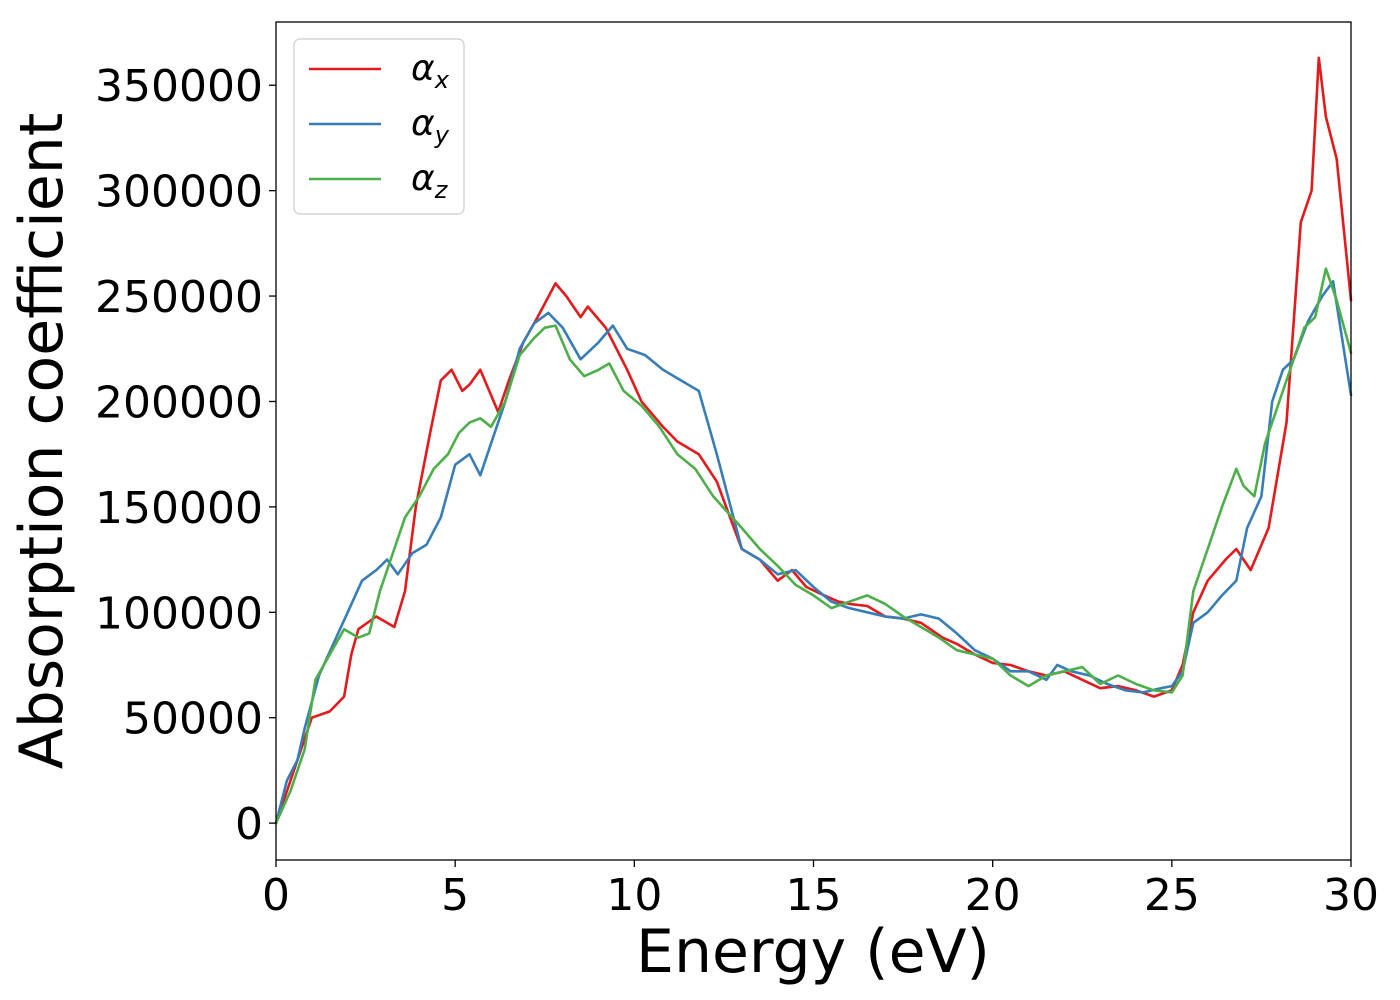 Image resolution: width=1400 pixels, height=1000 pixels. What do you see at coordinates (179, 86) in the screenshot?
I see `y-tick-label: 350000` at bounding box center [179, 86].